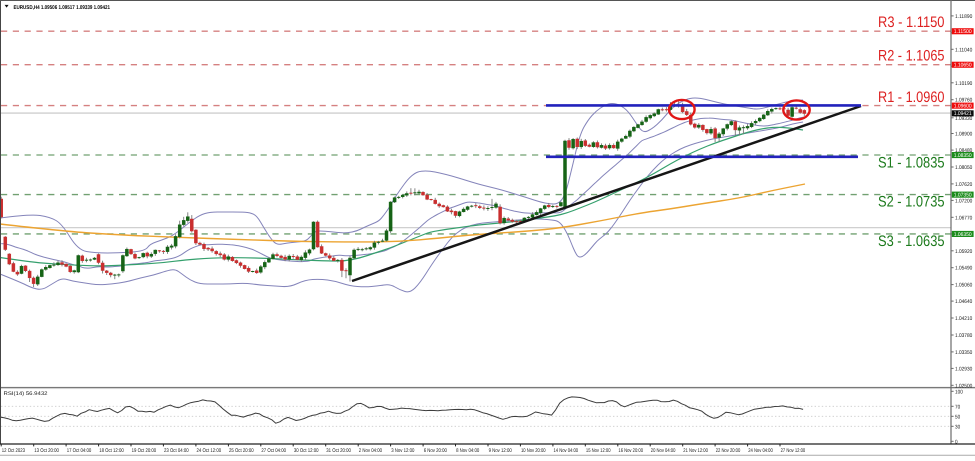  Describe the element at coordinates (963, 50) in the screenshot. I see `svg-text: 1.11040` at that location.